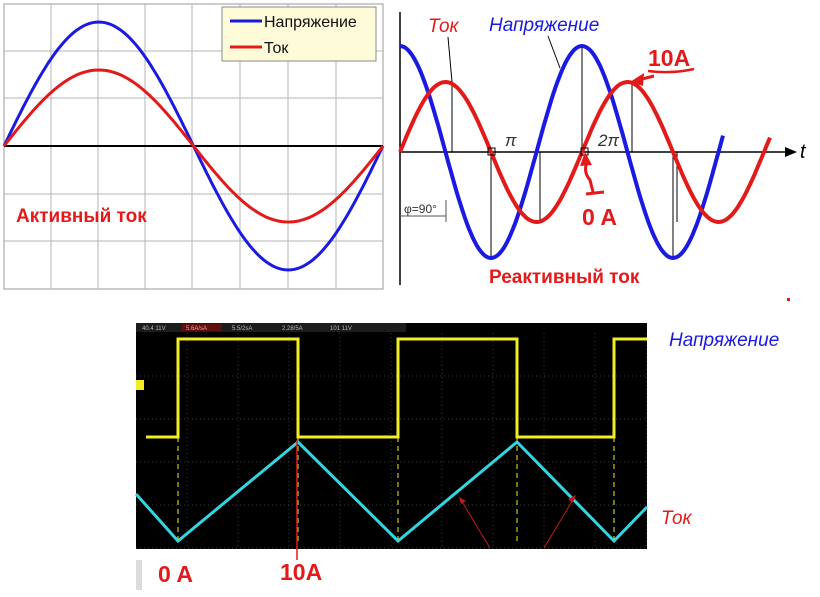  I want to click on current-leader-line, so click(450, 59).